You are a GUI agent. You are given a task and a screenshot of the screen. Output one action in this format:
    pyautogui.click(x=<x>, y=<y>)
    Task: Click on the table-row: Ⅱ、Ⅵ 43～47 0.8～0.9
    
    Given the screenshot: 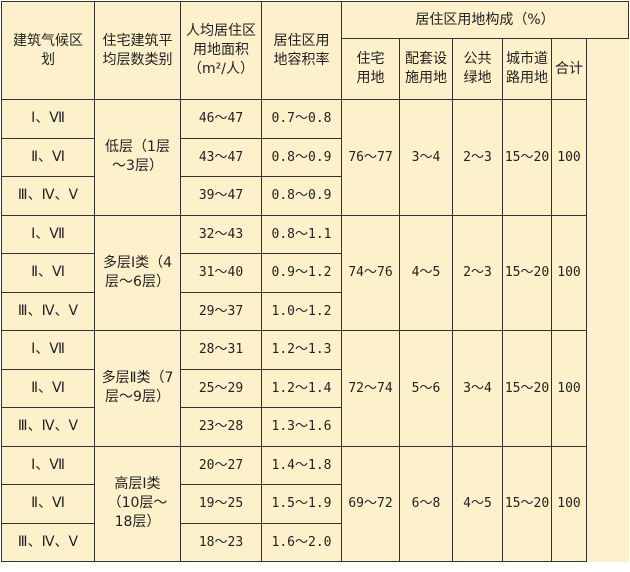 What is the action you would take?
    pyautogui.click(x=315, y=157)
    